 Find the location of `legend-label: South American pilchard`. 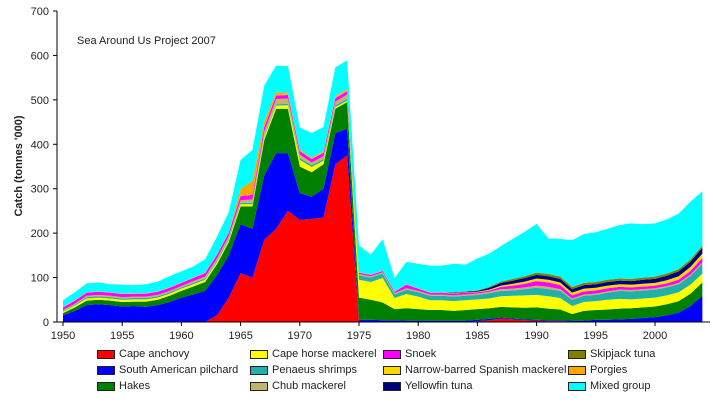

legend-label: South American pilchard is located at coordinates (179, 370).